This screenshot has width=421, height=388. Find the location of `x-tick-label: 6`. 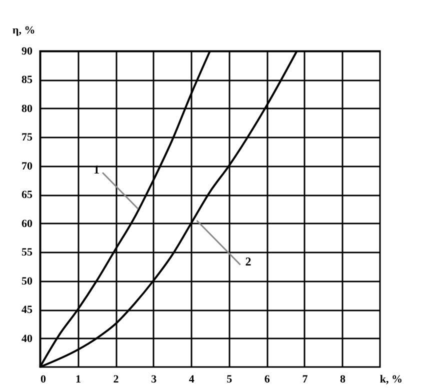

x-tick-label: 6 is located at coordinates (267, 380).